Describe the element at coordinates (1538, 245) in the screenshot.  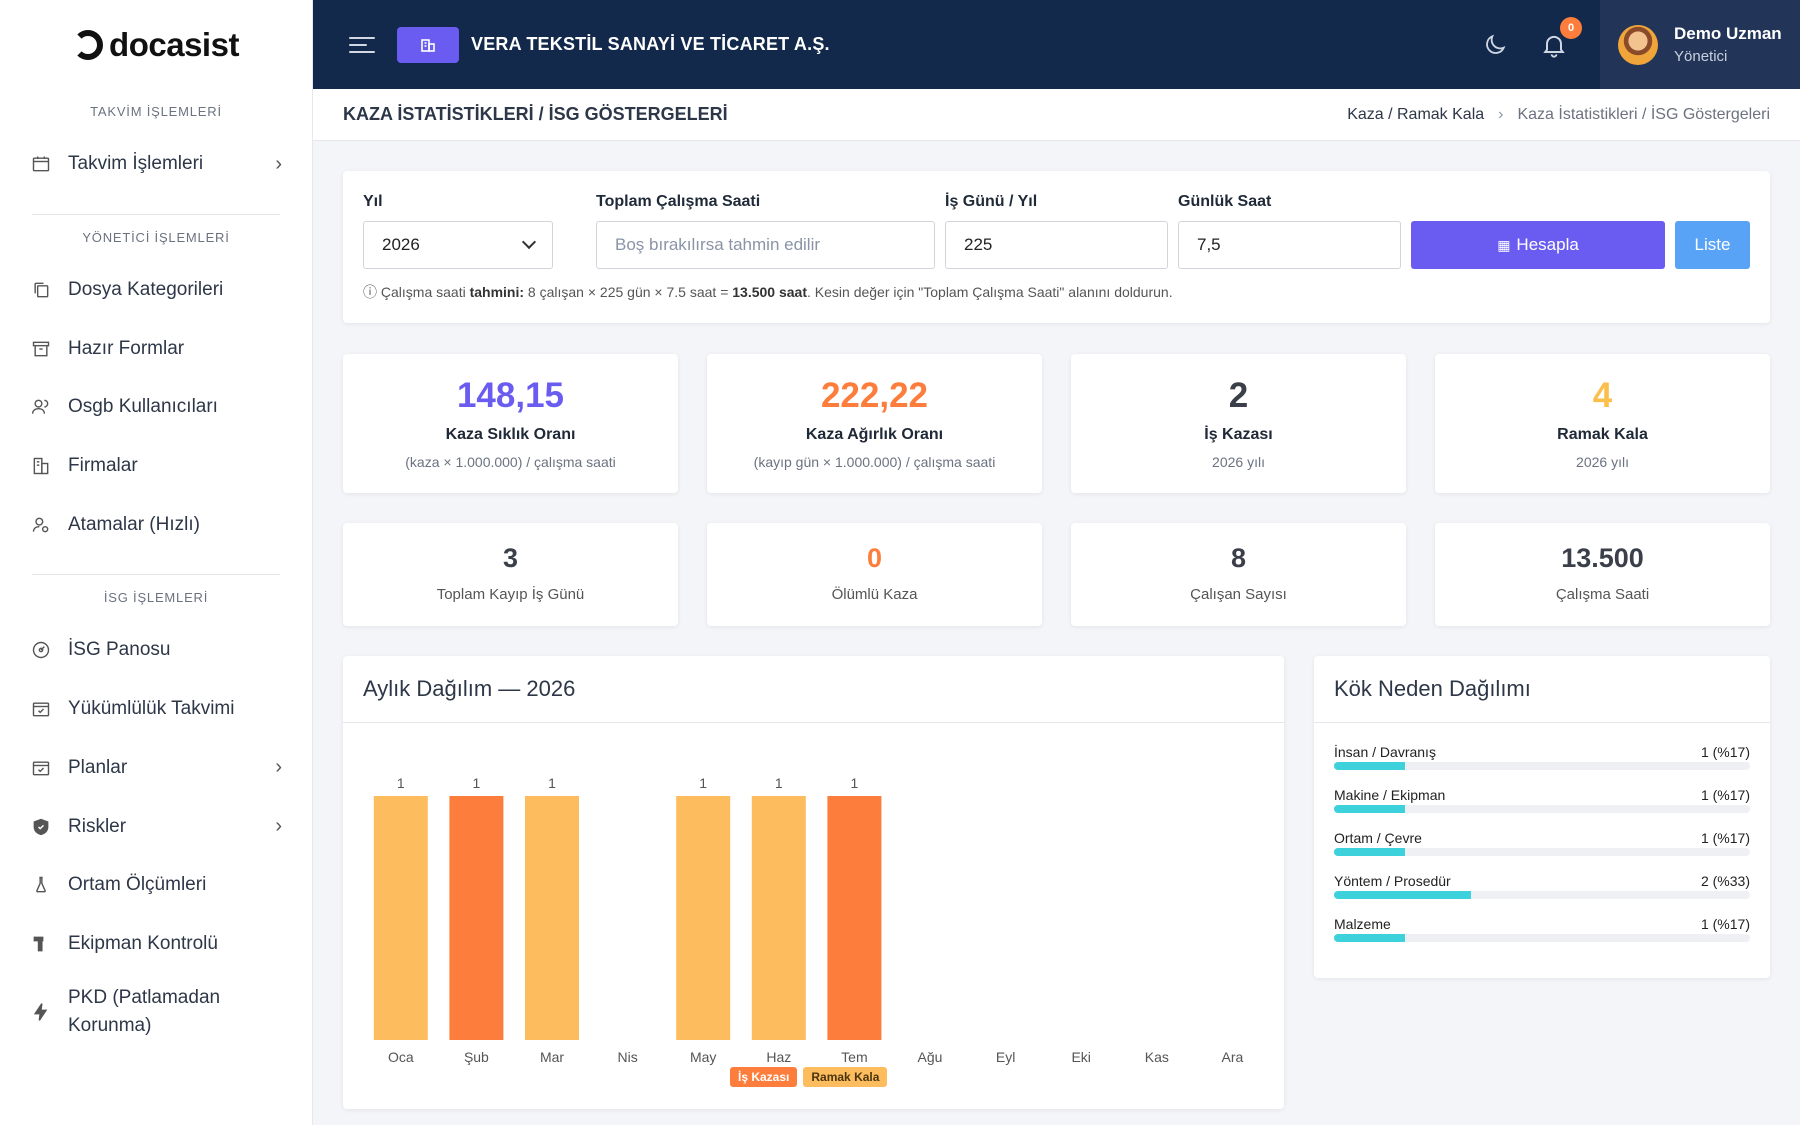
I see `calculate-button: ▦ Hesapla` at that location.